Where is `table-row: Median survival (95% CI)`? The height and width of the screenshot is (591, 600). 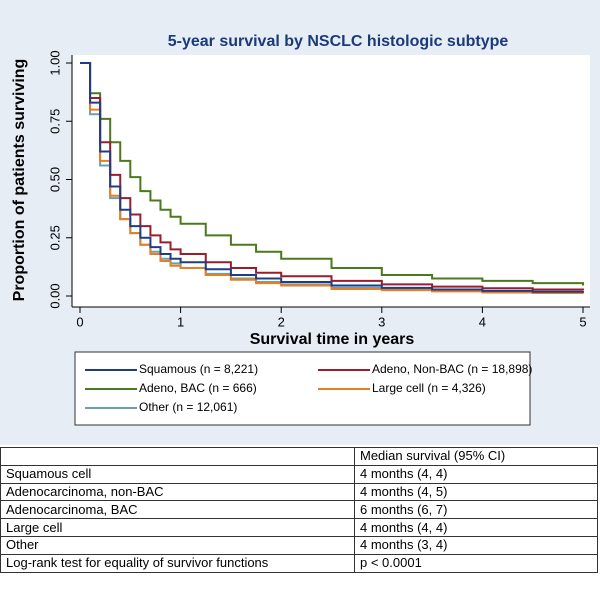
table-row: Median survival (95% CI) is located at coordinates (299, 456).